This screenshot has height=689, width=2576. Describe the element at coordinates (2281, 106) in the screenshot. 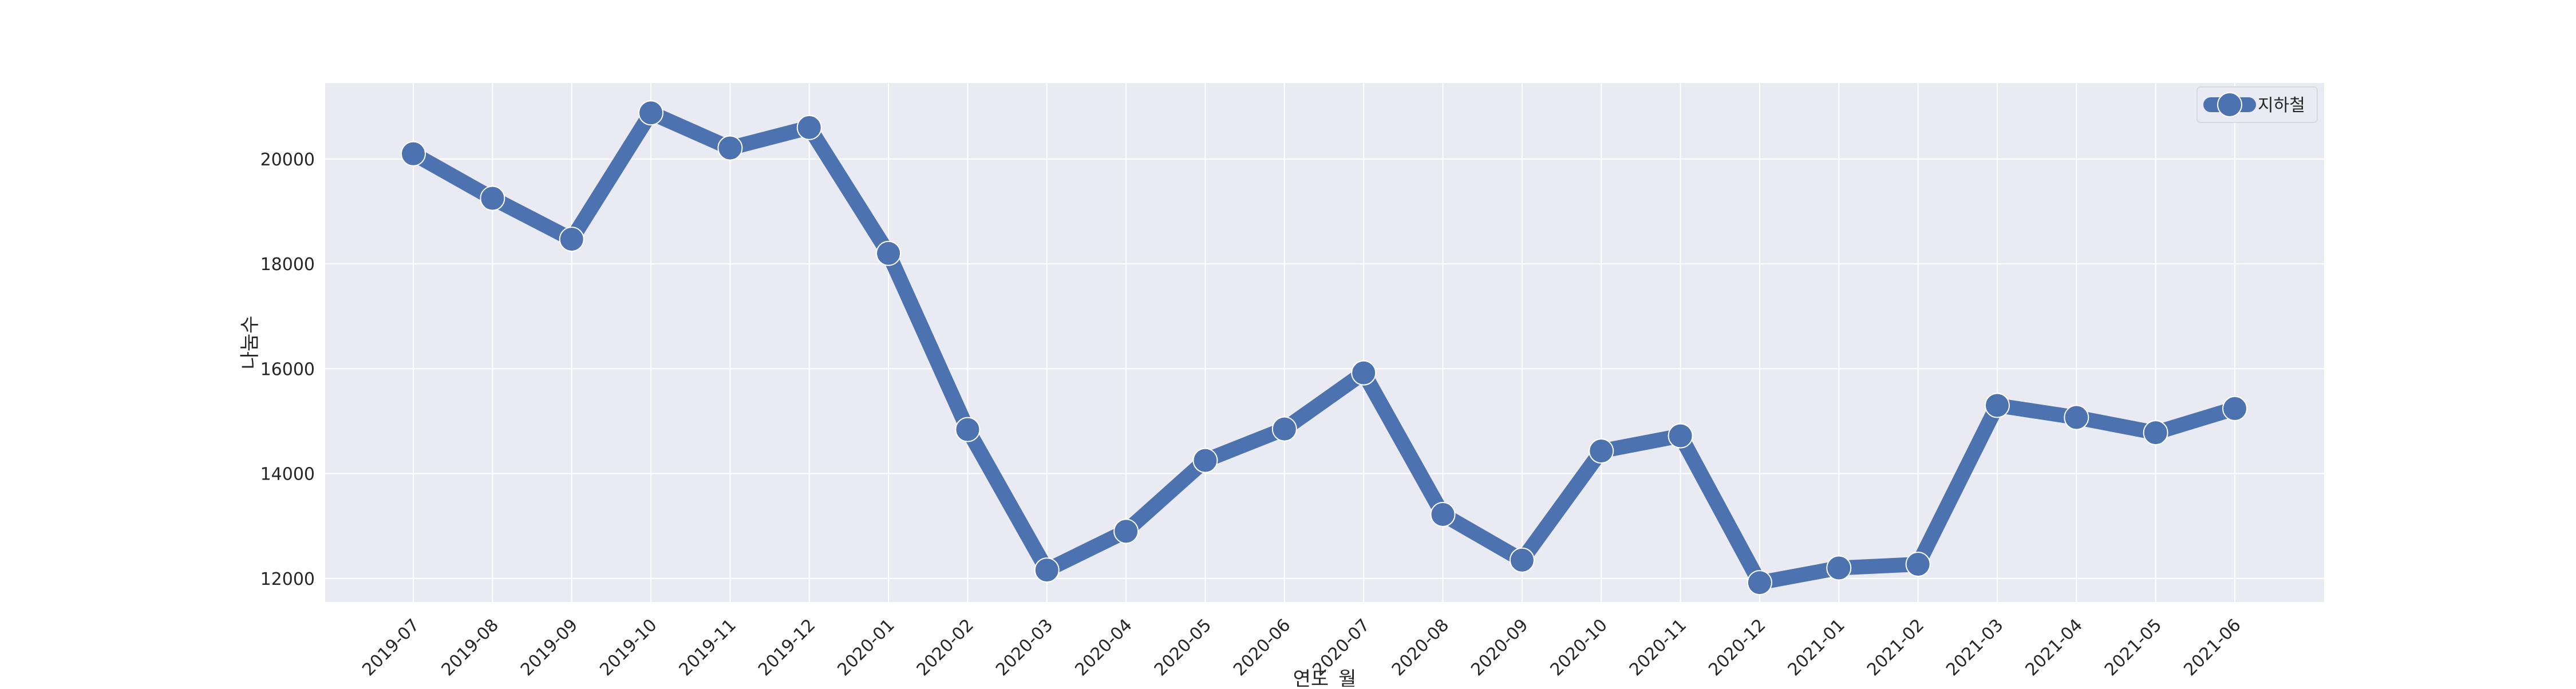

I see `legend-label: 지하철` at that location.